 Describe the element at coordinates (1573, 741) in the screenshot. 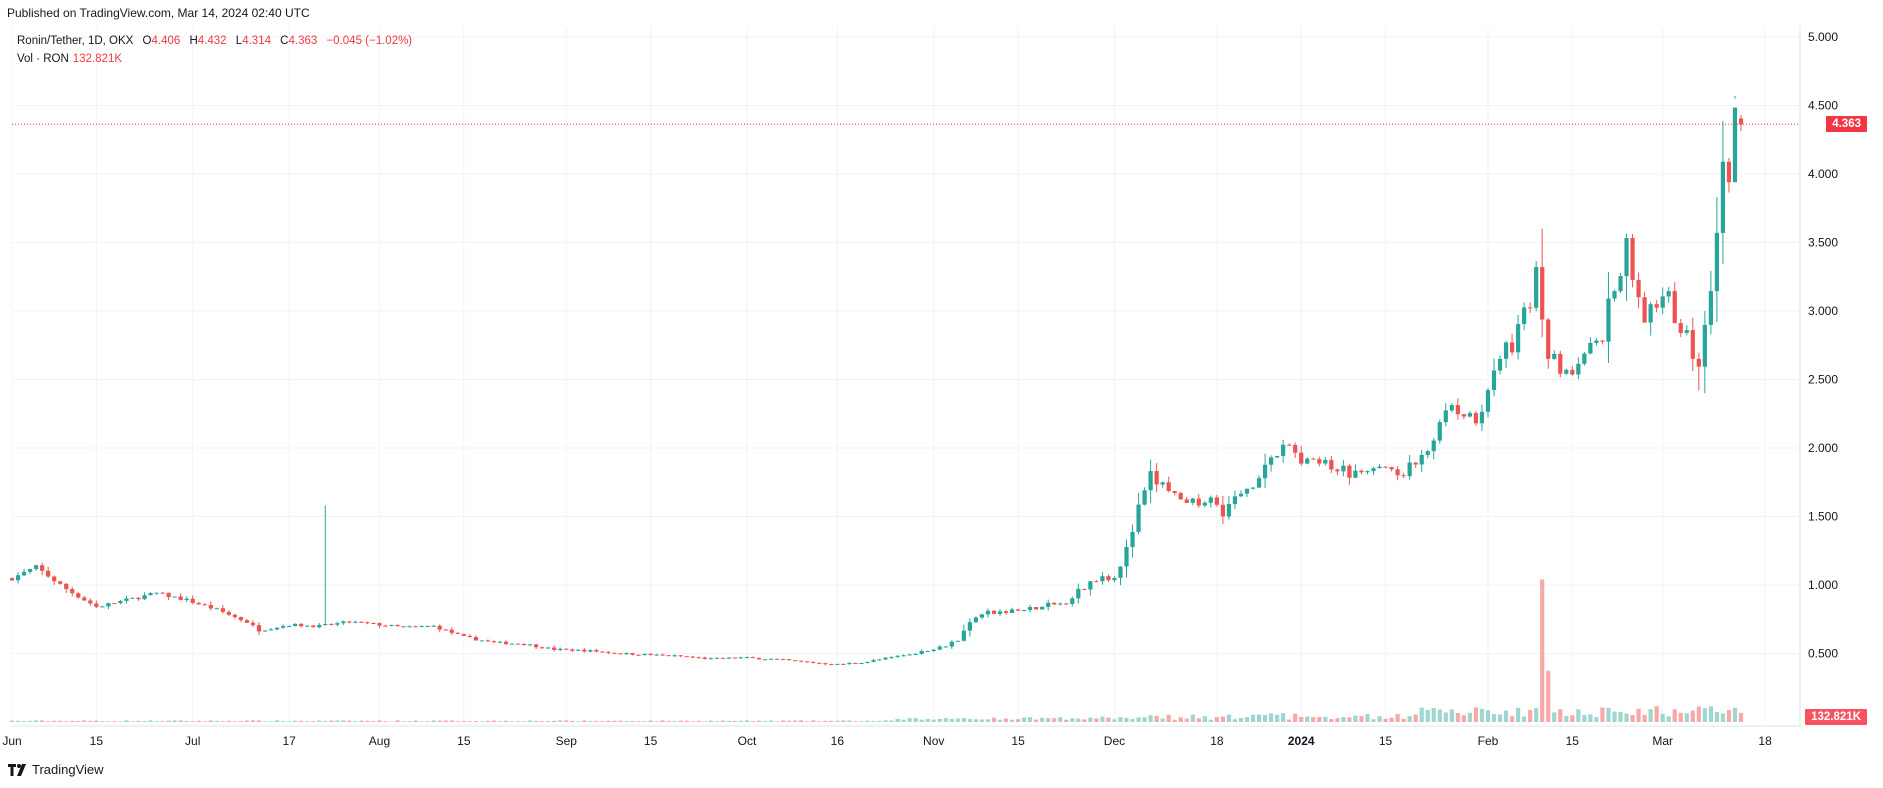

I see `x-tick-label: 15` at that location.